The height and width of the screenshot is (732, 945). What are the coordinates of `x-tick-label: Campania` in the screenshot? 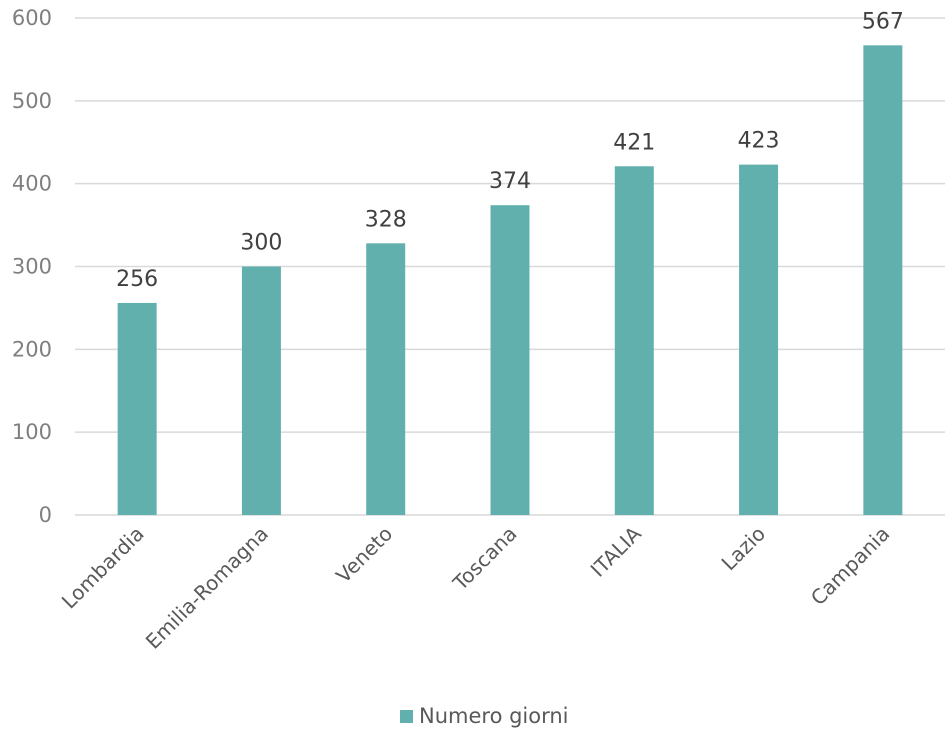 It's located at (850, 566).